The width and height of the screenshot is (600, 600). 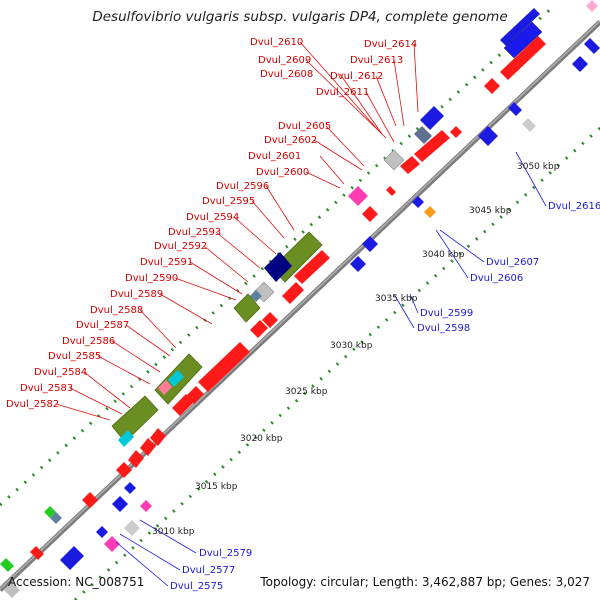 What do you see at coordinates (212, 217) in the screenshot?
I see `gene-label: Dvul_2594` at bounding box center [212, 217].